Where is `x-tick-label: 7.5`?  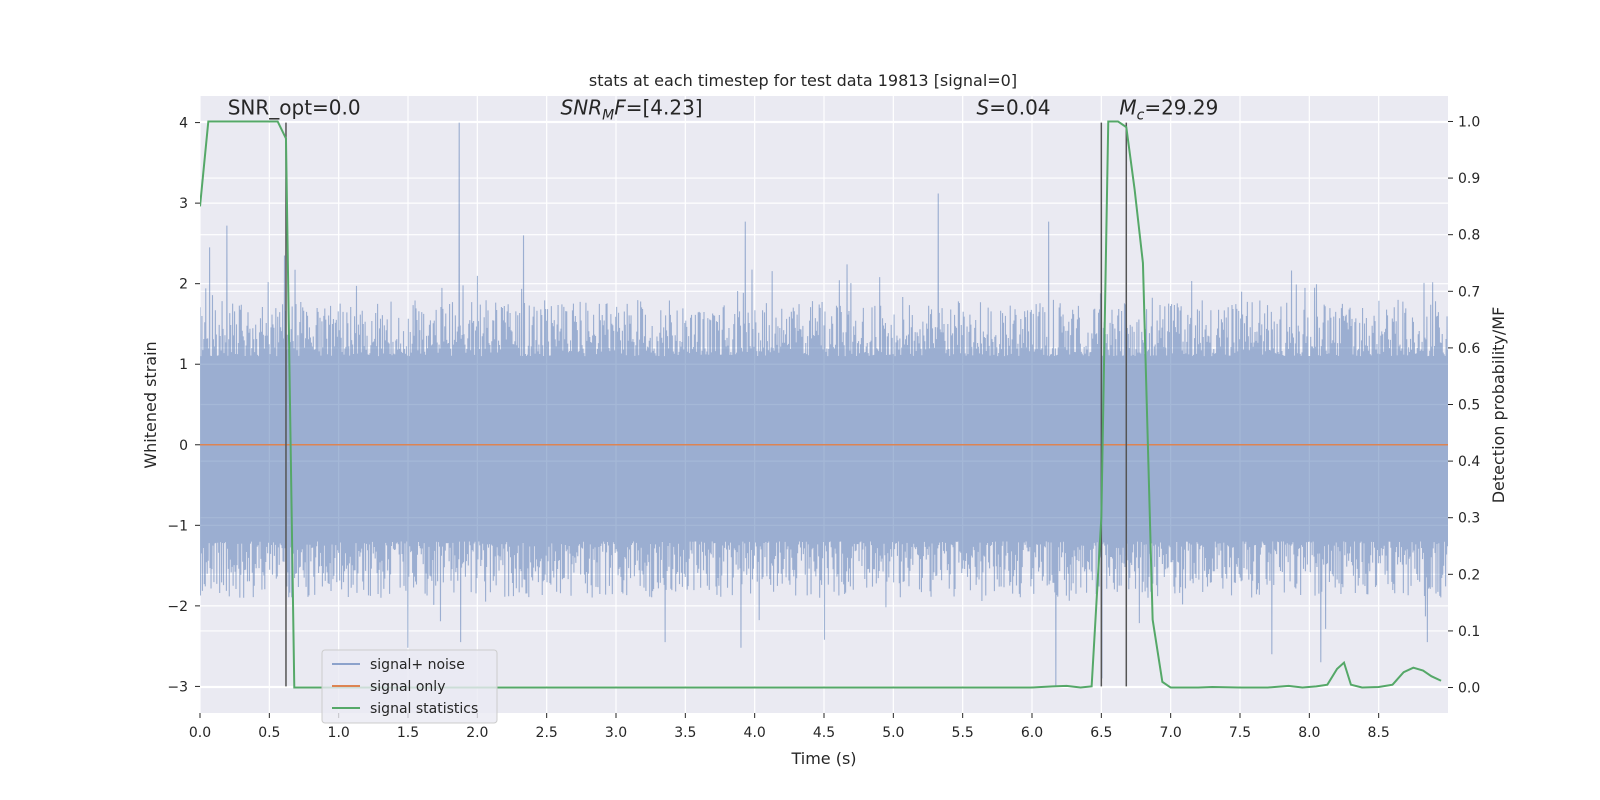 x-tick-label: 7.5 is located at coordinates (1240, 733).